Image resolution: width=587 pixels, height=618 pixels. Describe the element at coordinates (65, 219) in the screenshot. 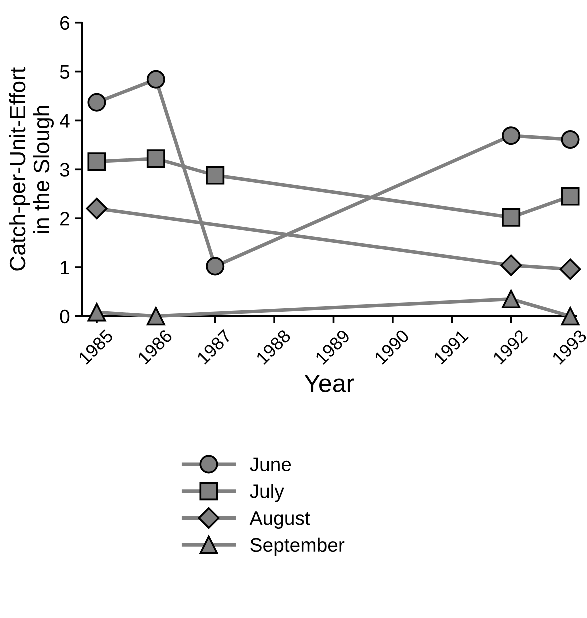

I see `y-tick-label: 2` at that location.